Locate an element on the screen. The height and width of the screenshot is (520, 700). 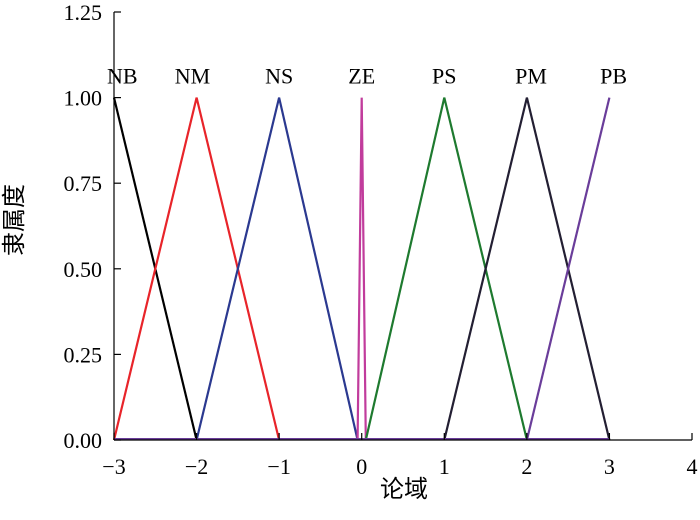
series-line-pb is located at coordinates (568, 269).